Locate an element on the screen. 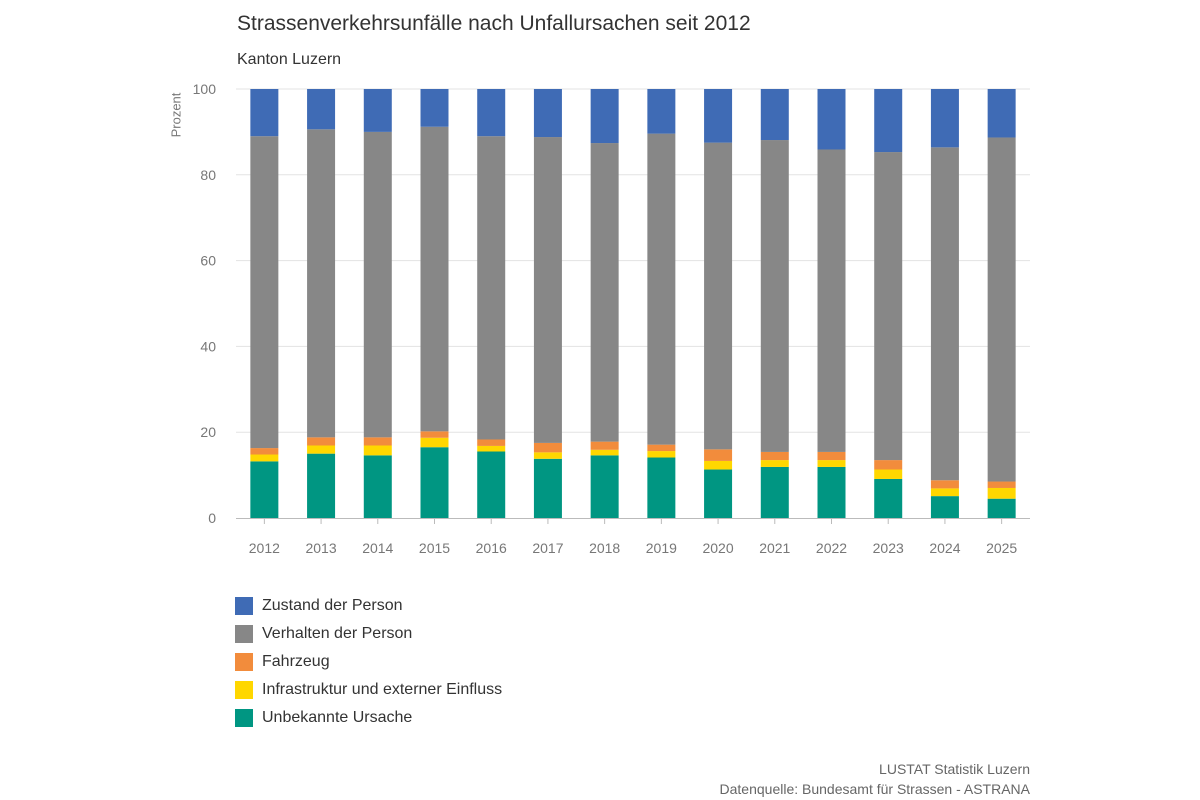  bar-stack-2019 is located at coordinates (661, 303).